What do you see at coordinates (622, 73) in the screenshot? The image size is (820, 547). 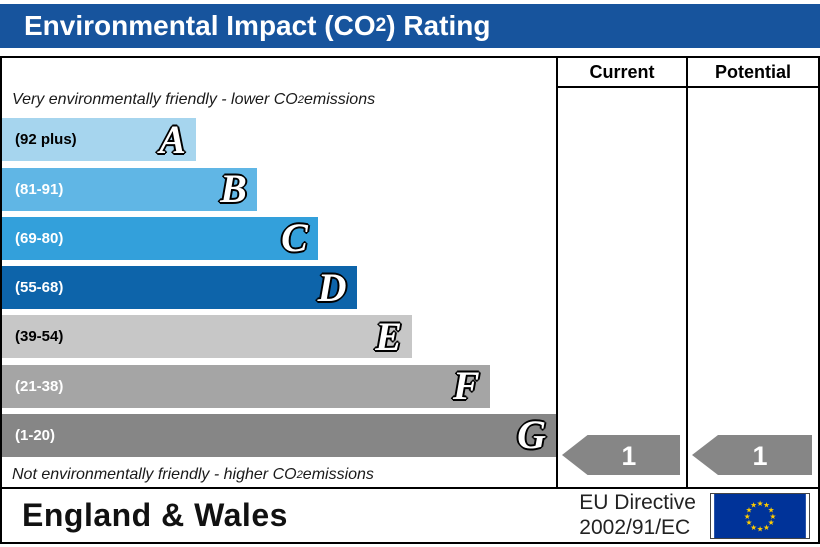 I see `current-column-header: Current` at bounding box center [622, 73].